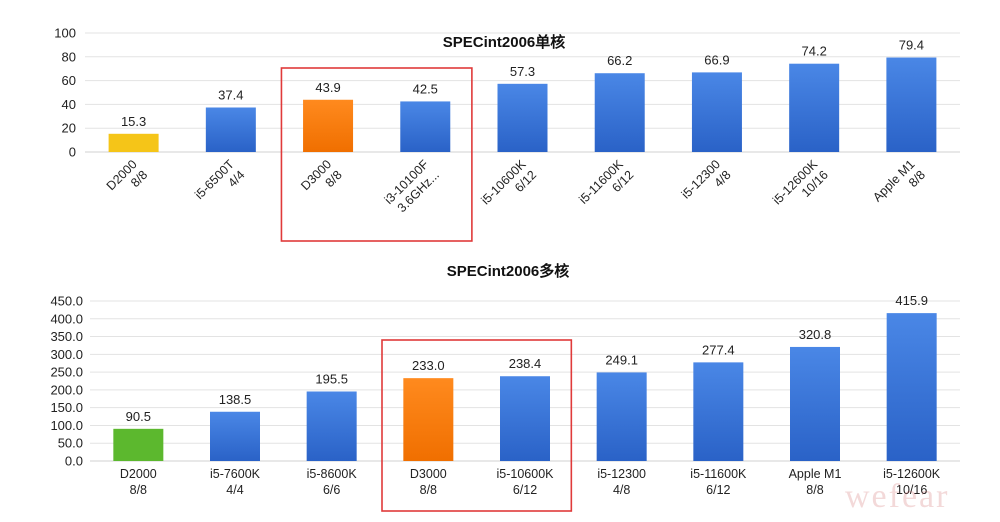  What do you see at coordinates (69, 56) in the screenshot?
I see `y-tick-label: 80` at bounding box center [69, 56].